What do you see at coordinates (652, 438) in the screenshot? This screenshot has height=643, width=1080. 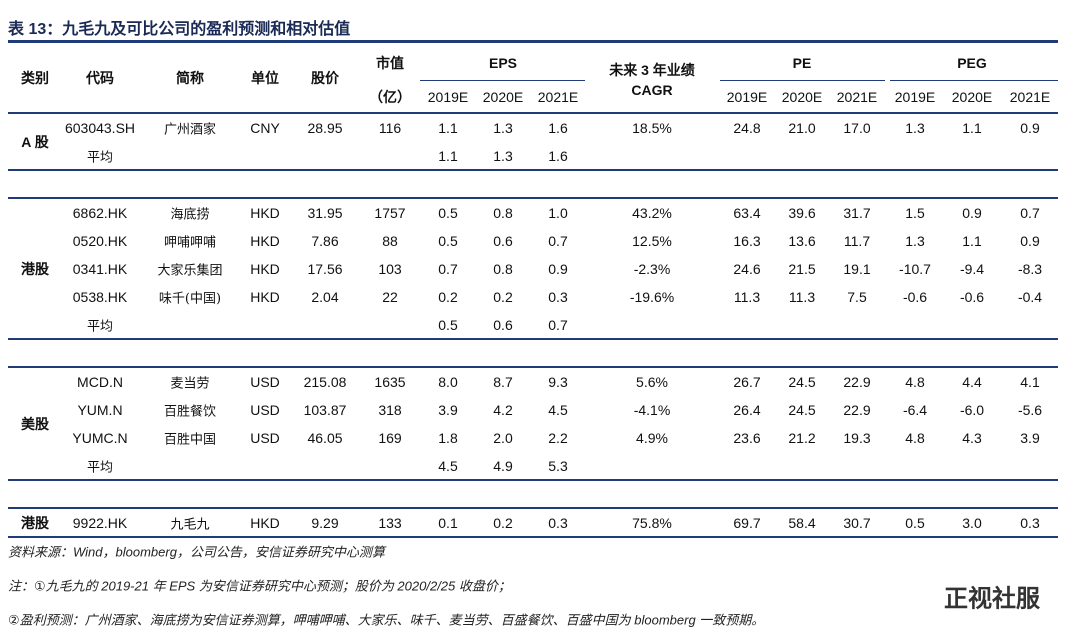 I see `cell: 4.9%` at bounding box center [652, 438].